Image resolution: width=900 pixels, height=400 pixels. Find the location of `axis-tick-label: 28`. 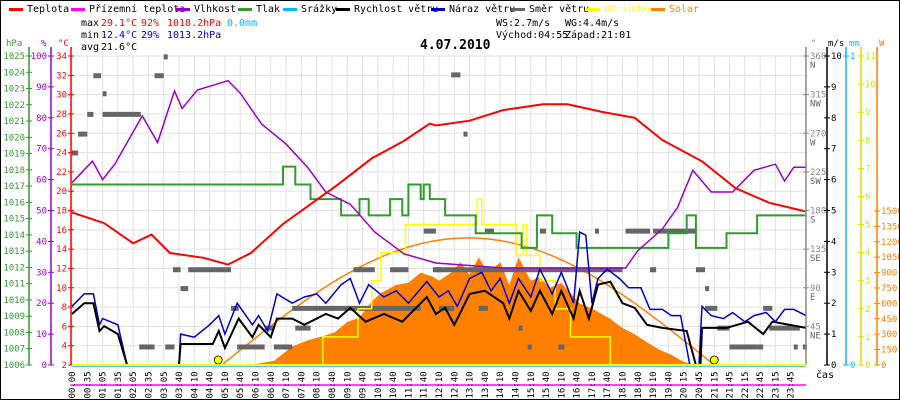

axis-tick-label: 28 is located at coordinates (61, 115).